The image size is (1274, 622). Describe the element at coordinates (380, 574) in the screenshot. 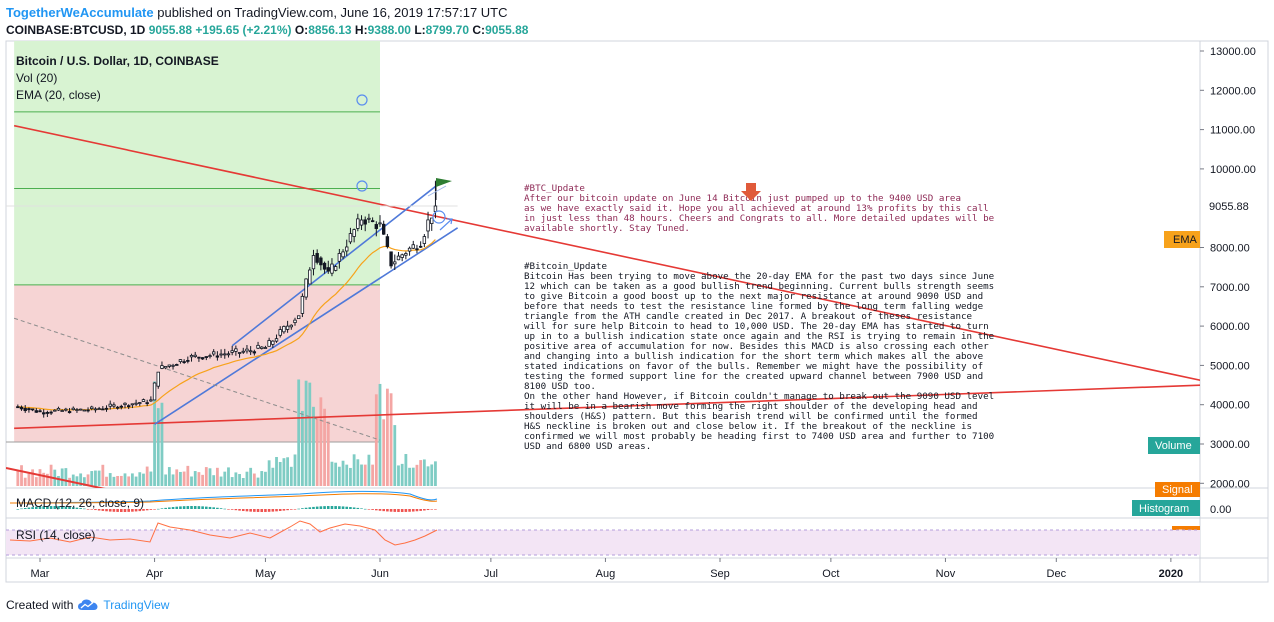

I see `time-tick-label: Jun` at that location.